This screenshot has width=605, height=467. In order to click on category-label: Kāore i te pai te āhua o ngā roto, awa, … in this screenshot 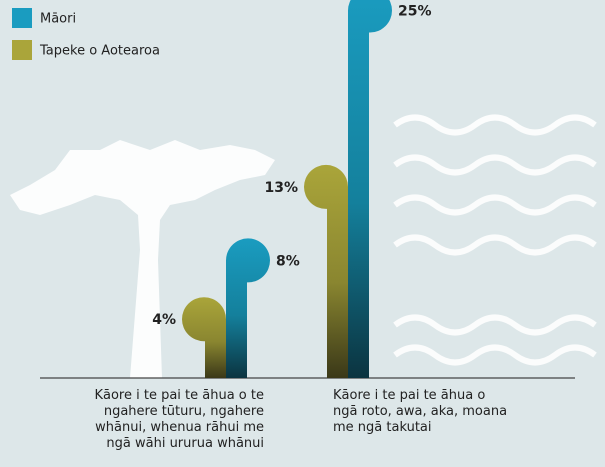, I will do `click(420, 411)`.